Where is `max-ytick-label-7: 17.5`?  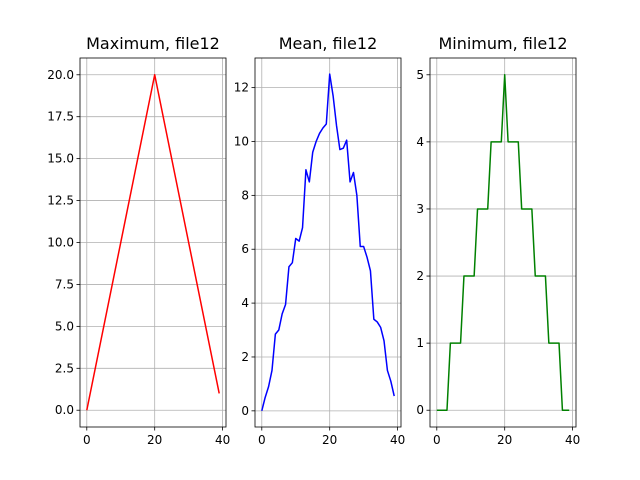 max-ytick-label-7: 17.5 is located at coordinates (60, 117).